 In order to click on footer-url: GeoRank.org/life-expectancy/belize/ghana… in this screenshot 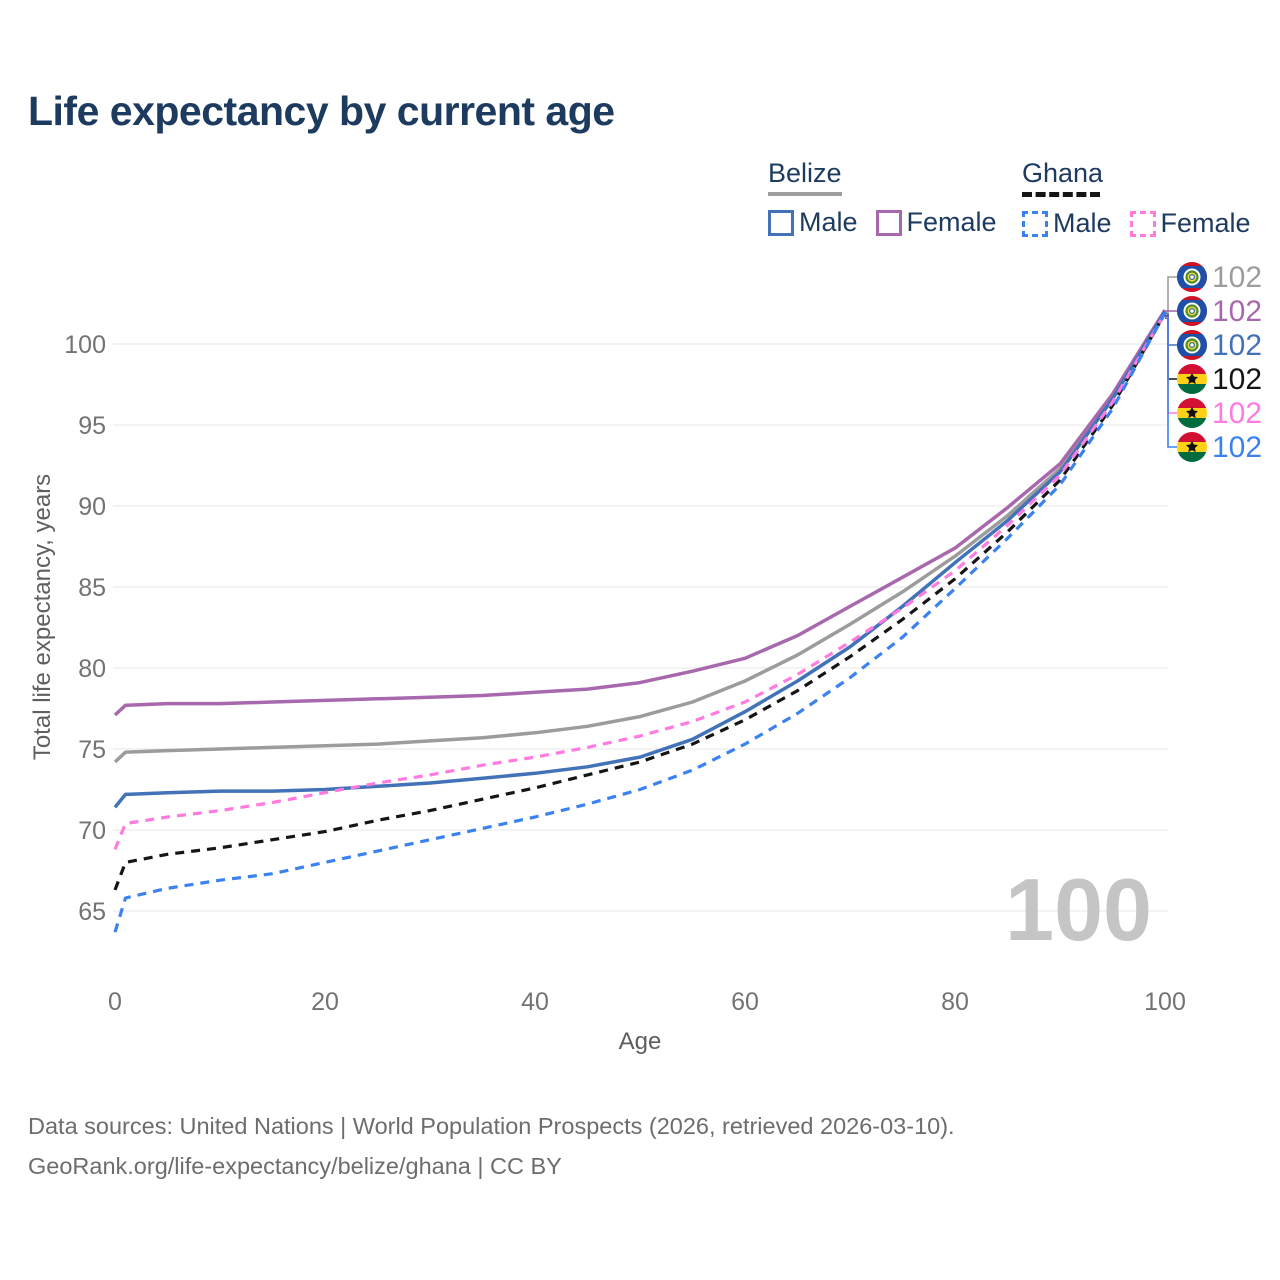, I will do `click(295, 1166)`.